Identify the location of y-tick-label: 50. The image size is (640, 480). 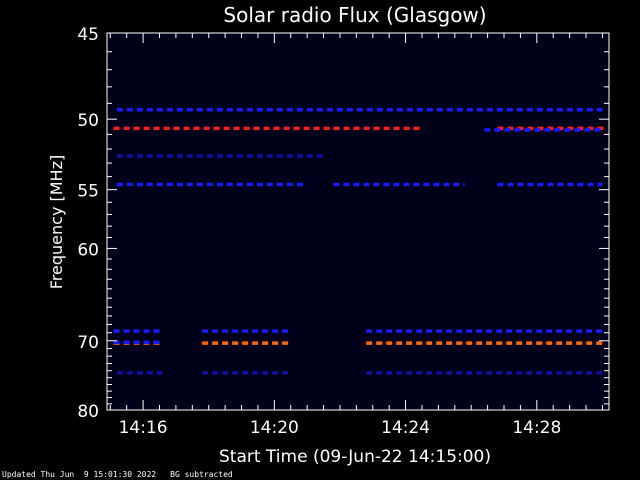
(88, 121).